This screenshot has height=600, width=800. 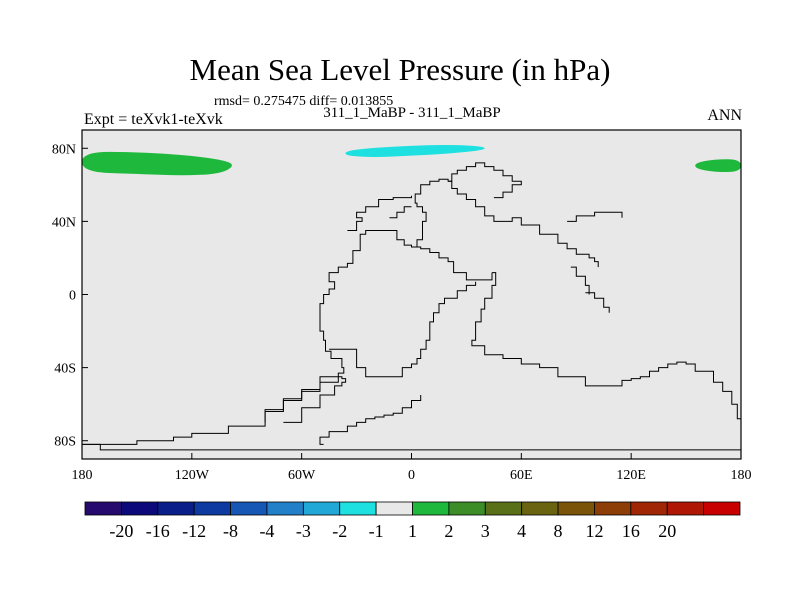 I want to click on x-tick-label: 120E, so click(x=631, y=475).